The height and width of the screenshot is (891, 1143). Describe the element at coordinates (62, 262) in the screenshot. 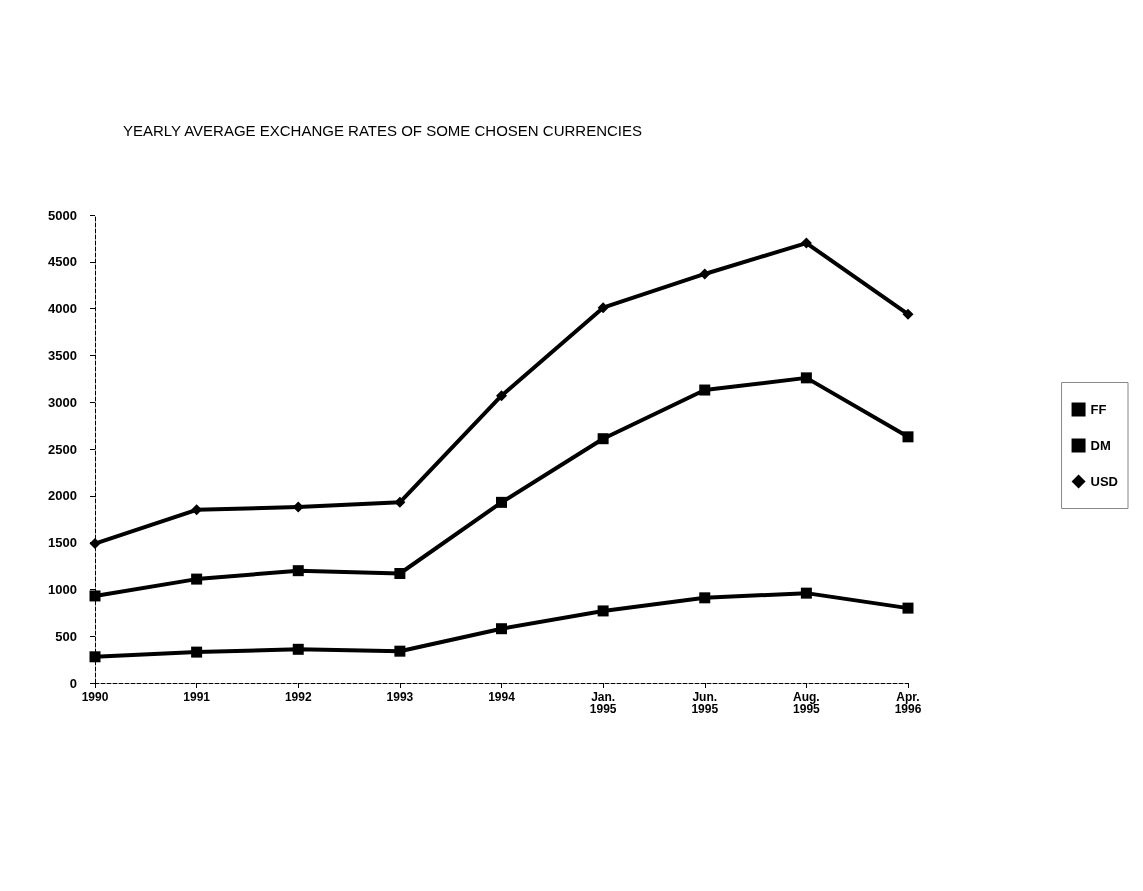

I see `y-tick-label: 4500` at that location.